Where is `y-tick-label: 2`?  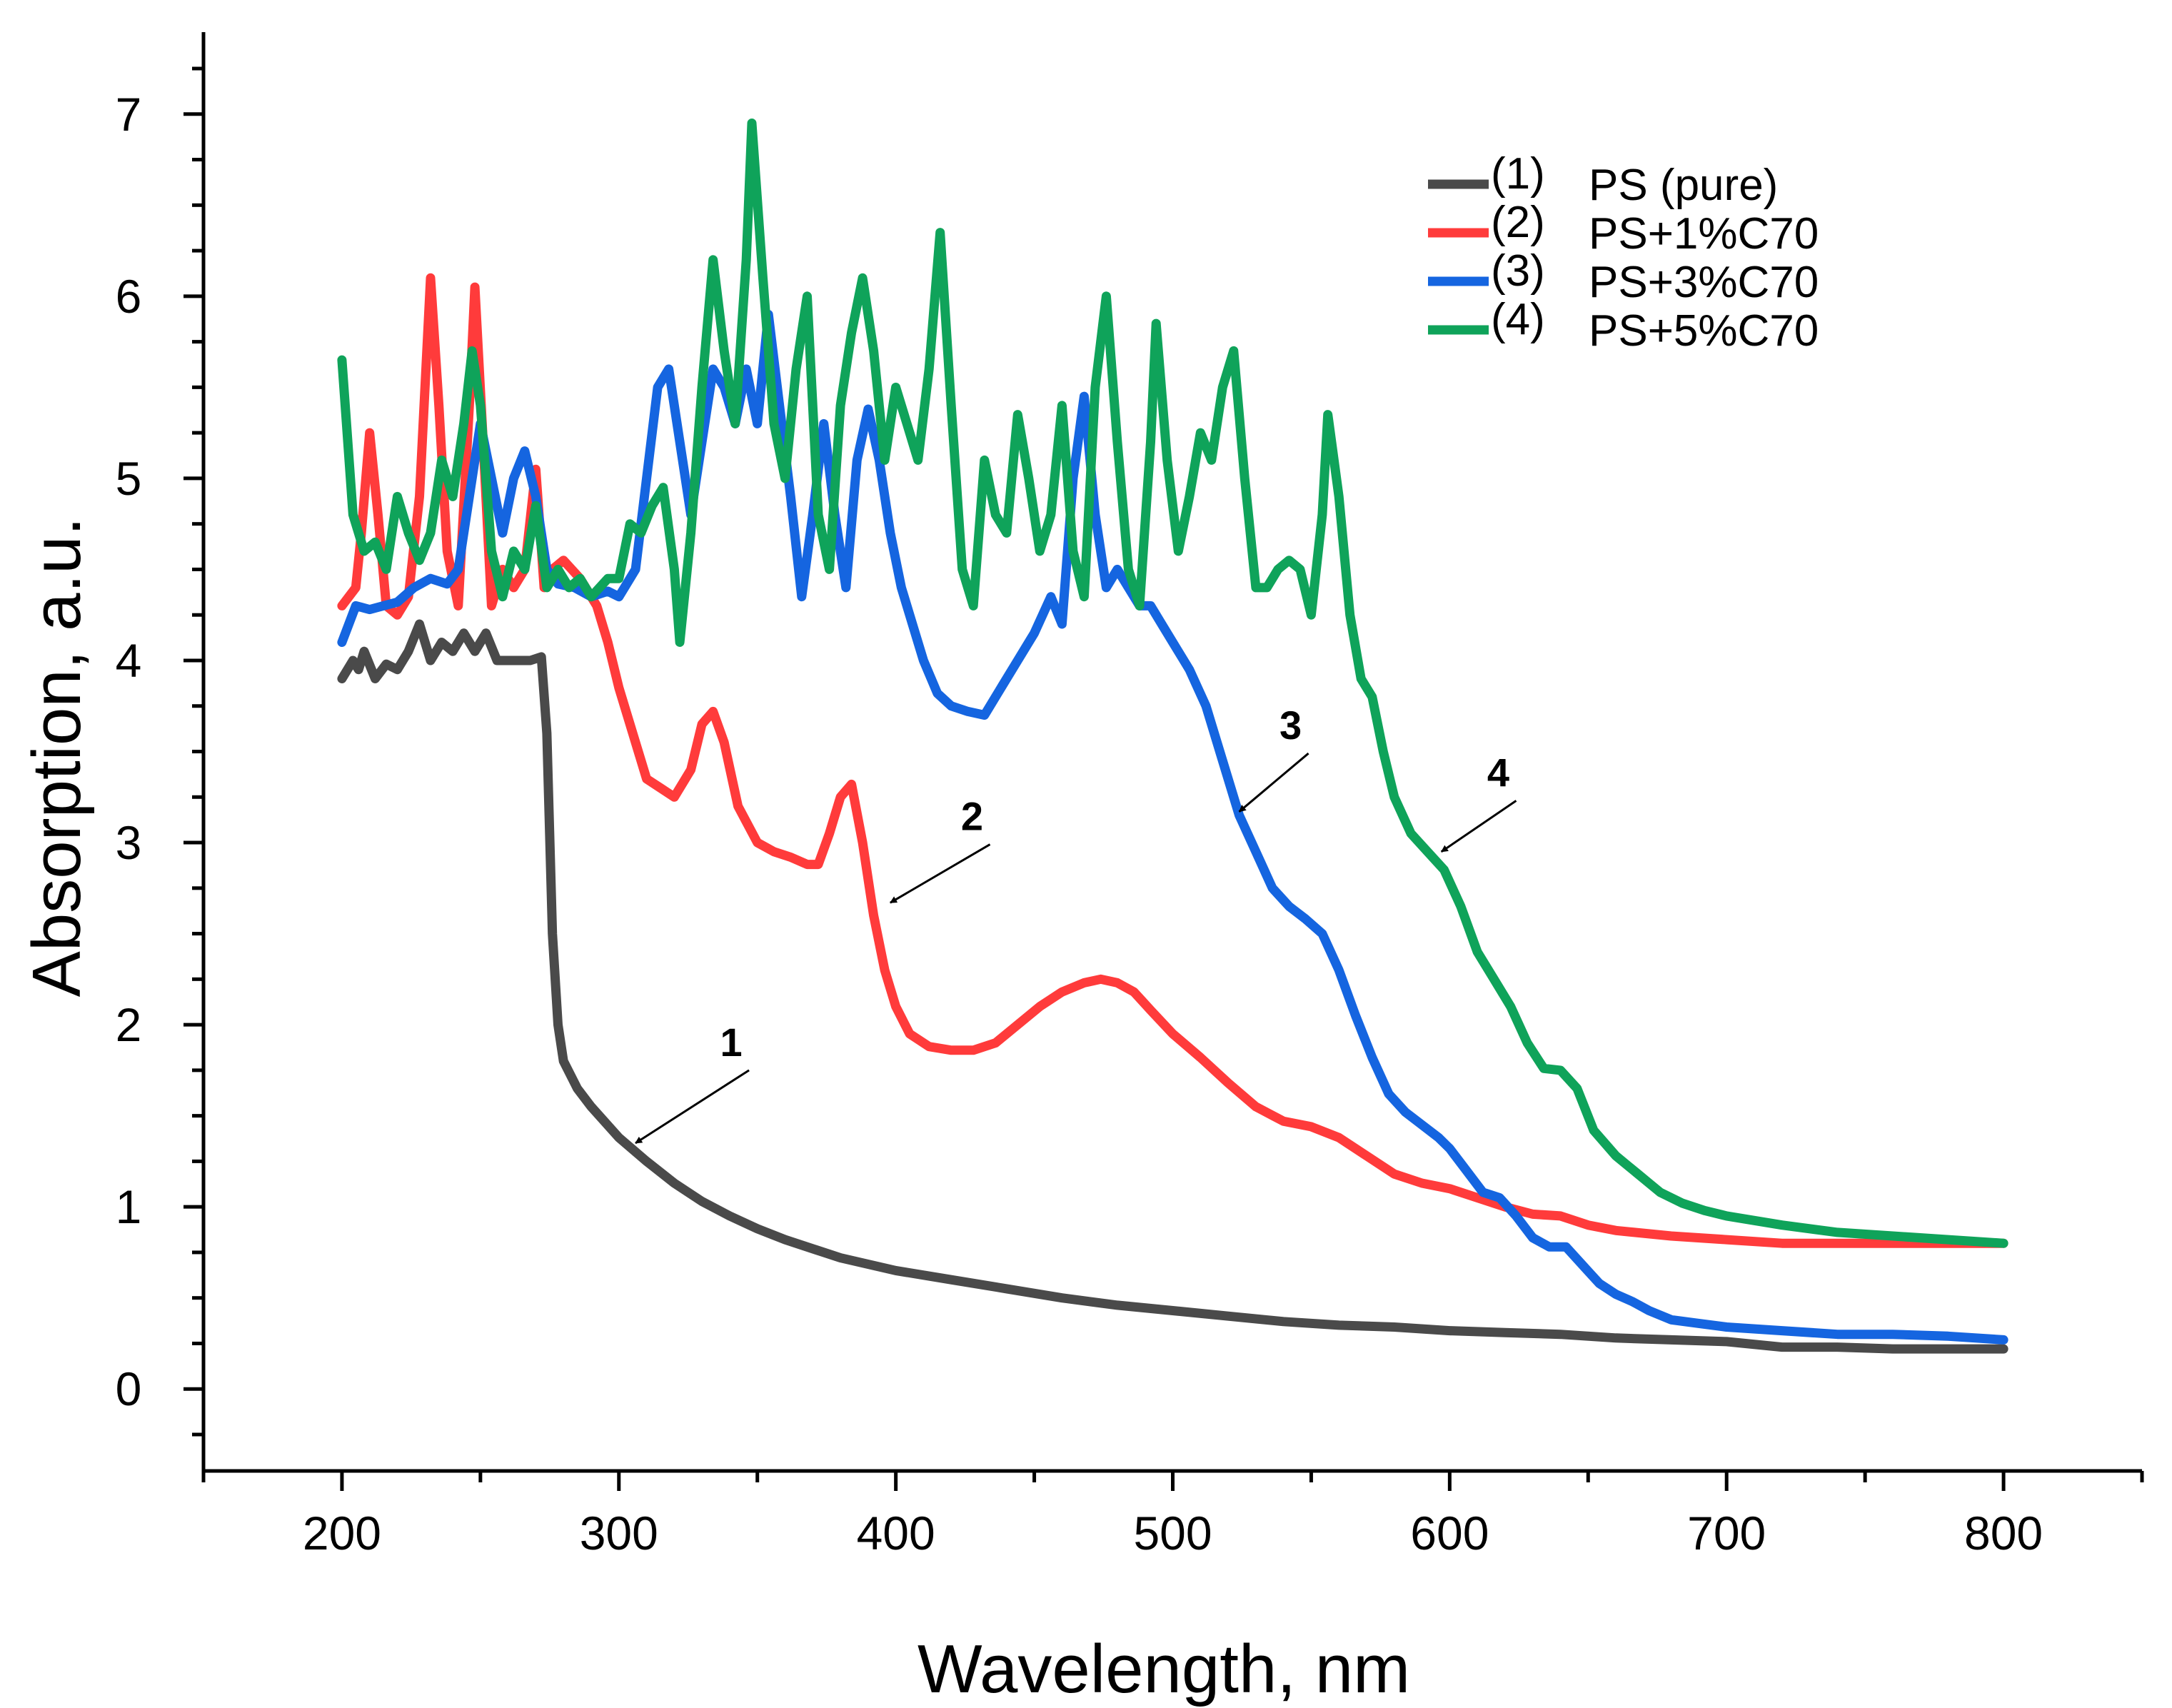 y-tick-label: 2 is located at coordinates (129, 1024).